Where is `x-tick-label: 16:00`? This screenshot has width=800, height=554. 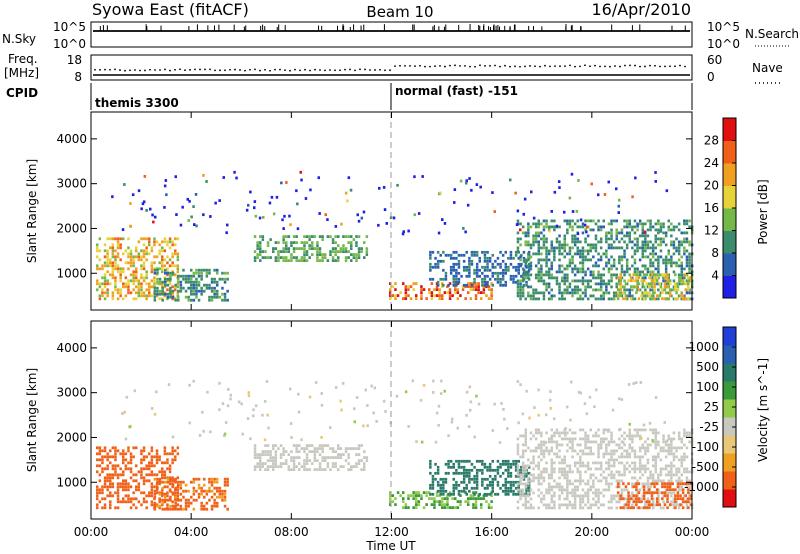
x-tick-label: 16:00 is located at coordinates (491, 532).